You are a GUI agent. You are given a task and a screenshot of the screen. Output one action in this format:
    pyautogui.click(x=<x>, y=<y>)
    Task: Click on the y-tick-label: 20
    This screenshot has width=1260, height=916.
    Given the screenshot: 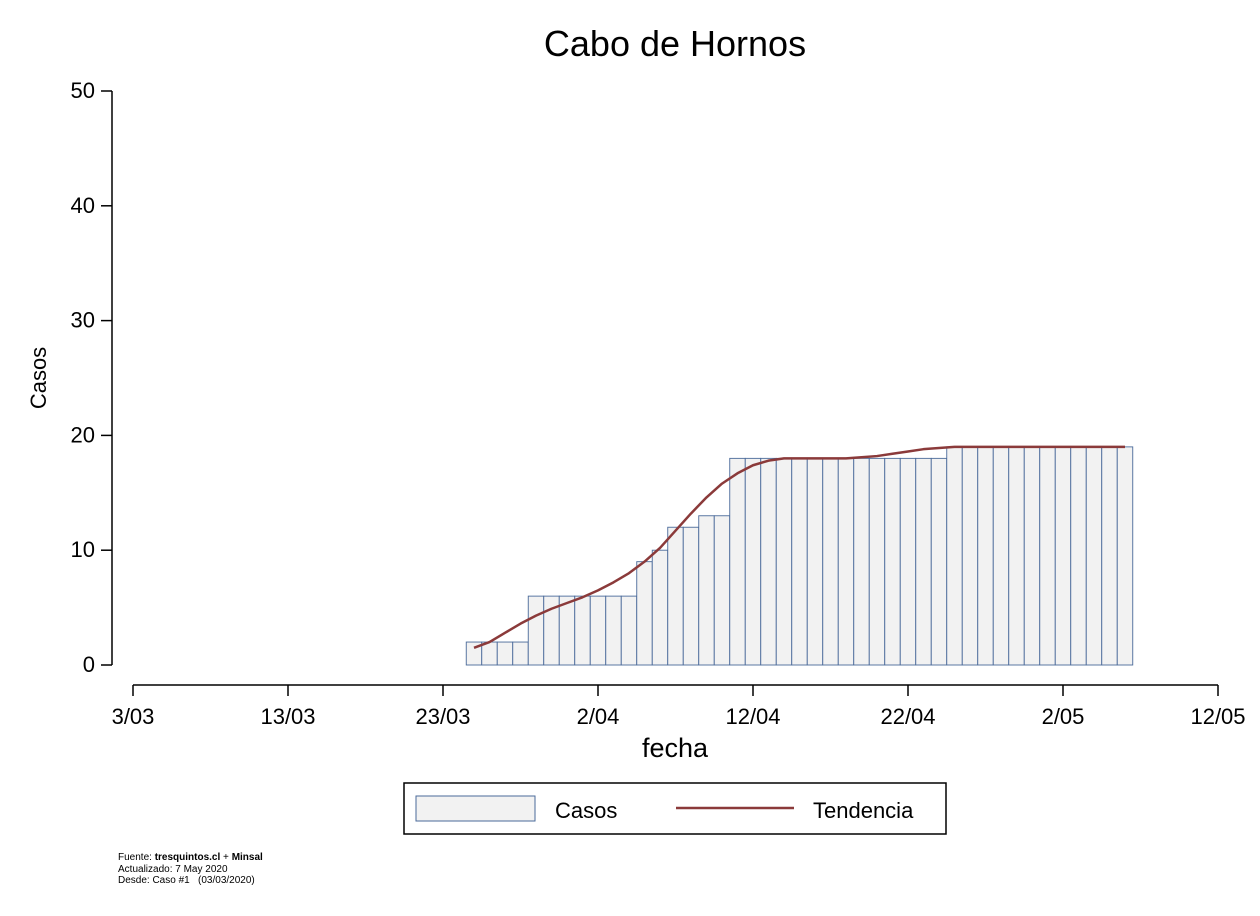 What is the action you would take?
    pyautogui.click(x=83, y=434)
    